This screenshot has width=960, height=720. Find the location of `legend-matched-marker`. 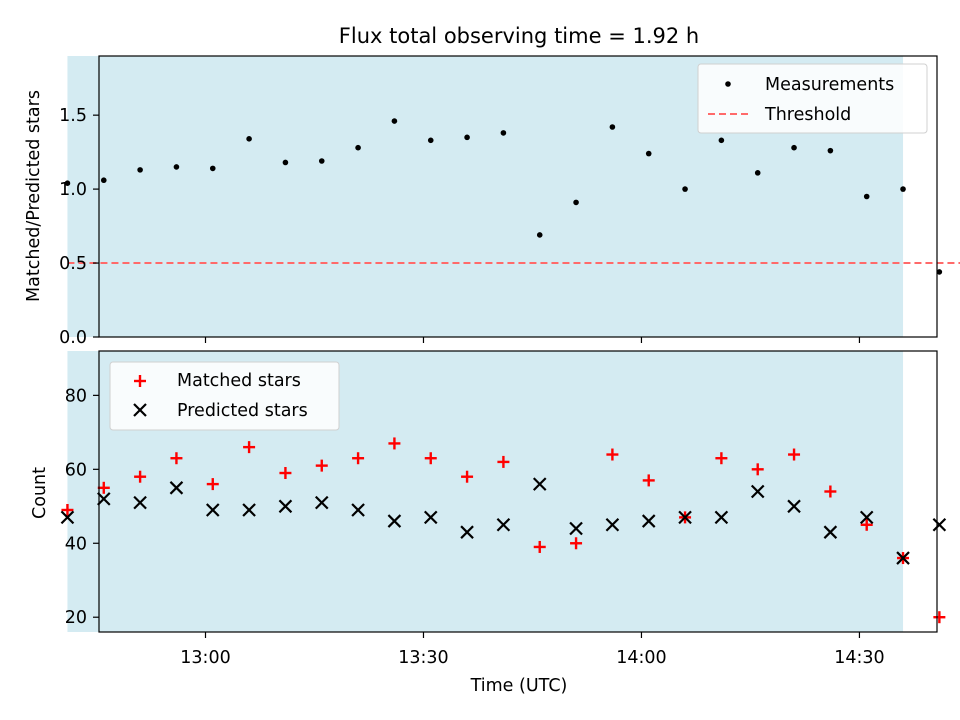

legend-matched-marker is located at coordinates (140, 381).